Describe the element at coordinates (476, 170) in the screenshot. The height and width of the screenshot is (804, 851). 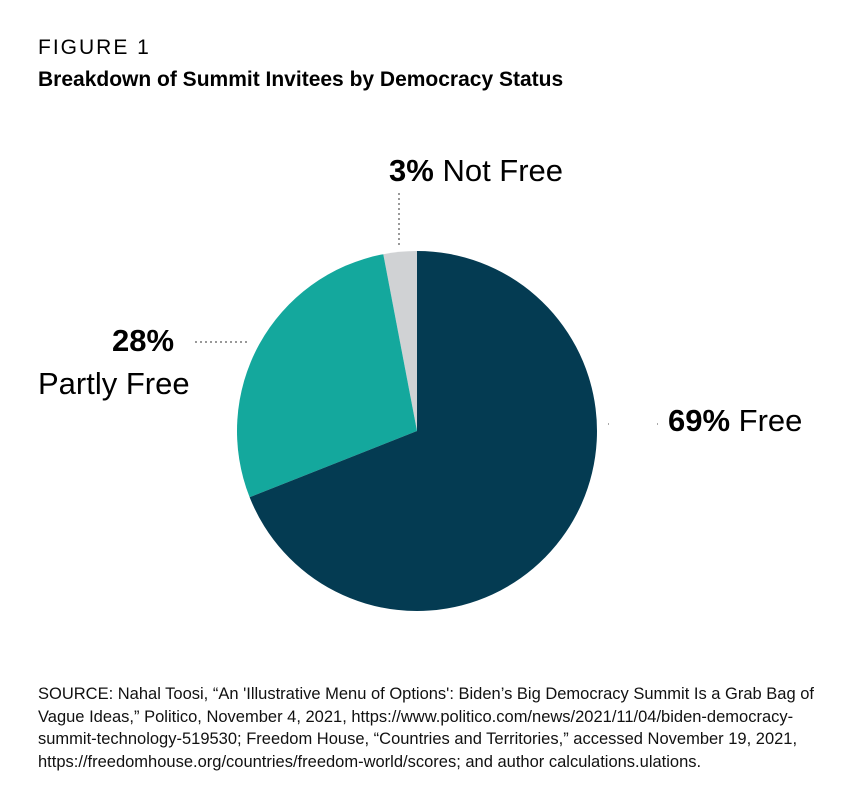
I see `label-not-free: 3% Not Free` at that location.